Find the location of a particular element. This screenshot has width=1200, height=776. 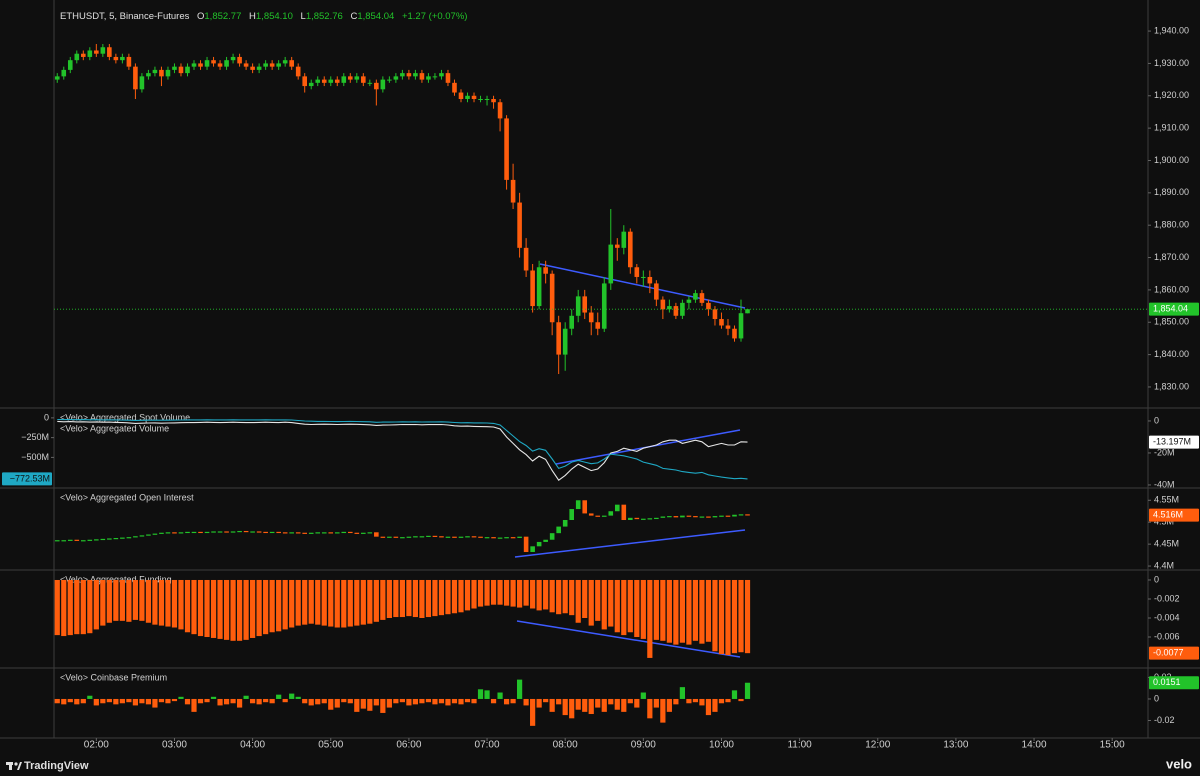

last-value-box is located at coordinates (1174, 683).